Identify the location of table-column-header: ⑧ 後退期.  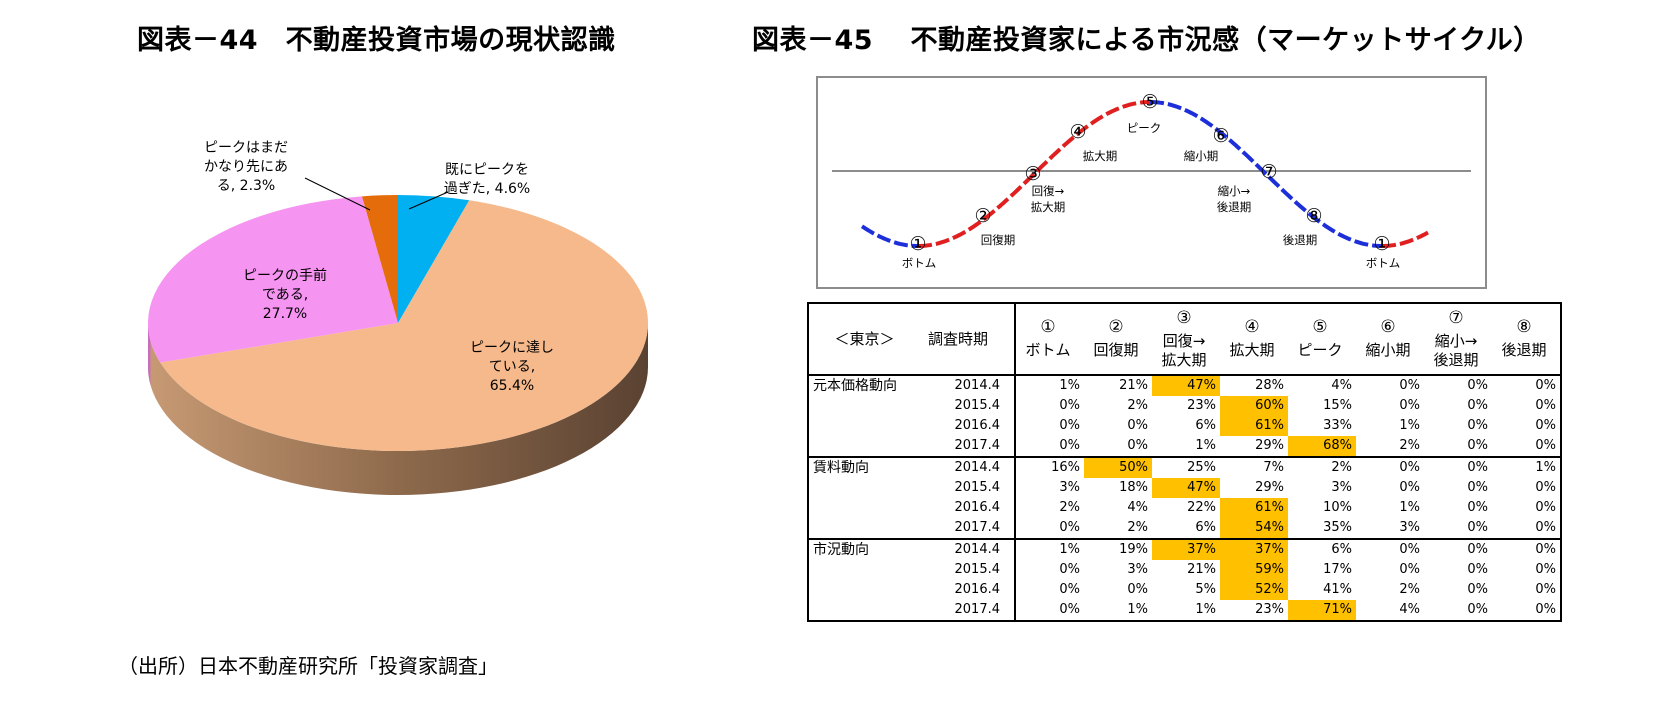
(1524, 338).